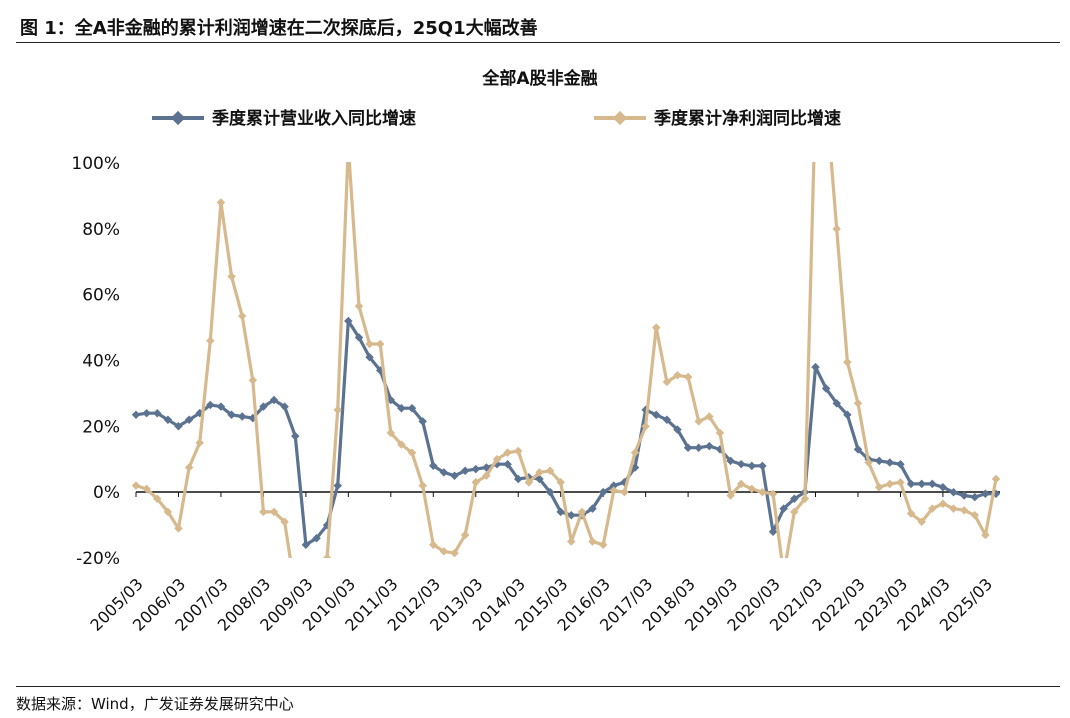 The image size is (1070, 718). Describe the element at coordinates (101, 230) in the screenshot. I see `y-tick-label: 80%` at that location.